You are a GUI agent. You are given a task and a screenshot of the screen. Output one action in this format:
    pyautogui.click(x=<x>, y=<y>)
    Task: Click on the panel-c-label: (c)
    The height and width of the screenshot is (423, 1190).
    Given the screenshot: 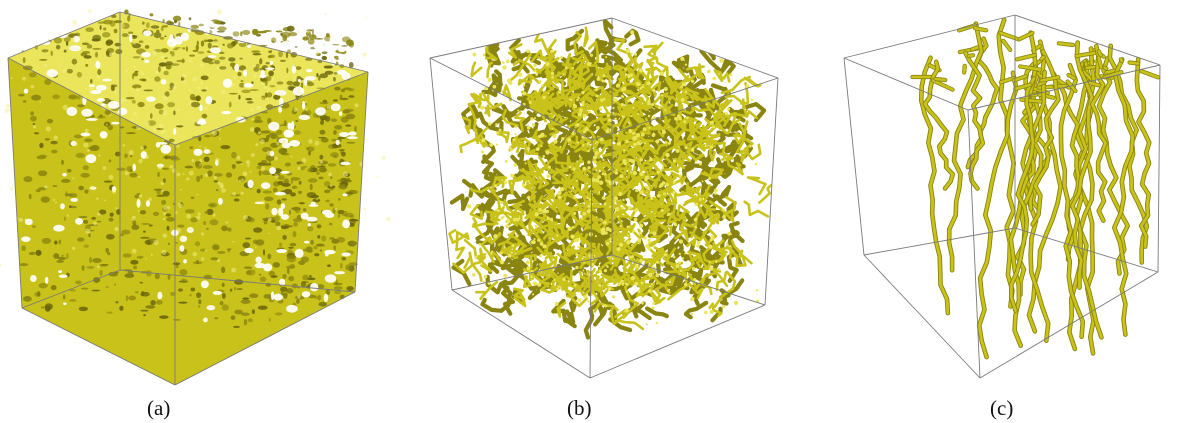 What is the action you would take?
    pyautogui.click(x=1002, y=408)
    